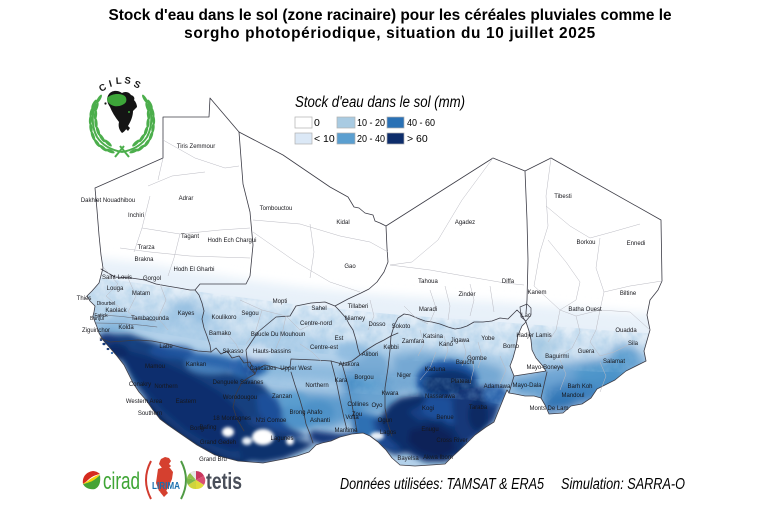  Describe the element at coordinates (186, 199) in the screenshot. I see `svg-text: Adrar` at that location.